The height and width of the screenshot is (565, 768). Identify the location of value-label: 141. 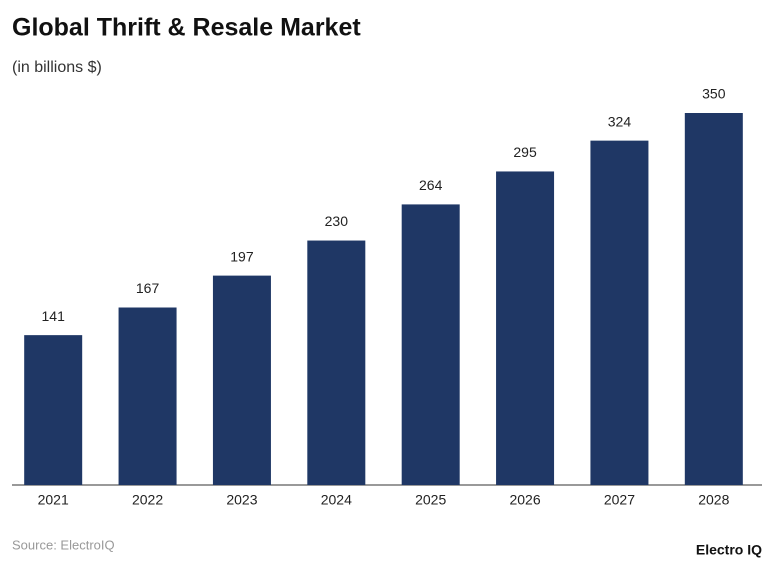
(54, 316).